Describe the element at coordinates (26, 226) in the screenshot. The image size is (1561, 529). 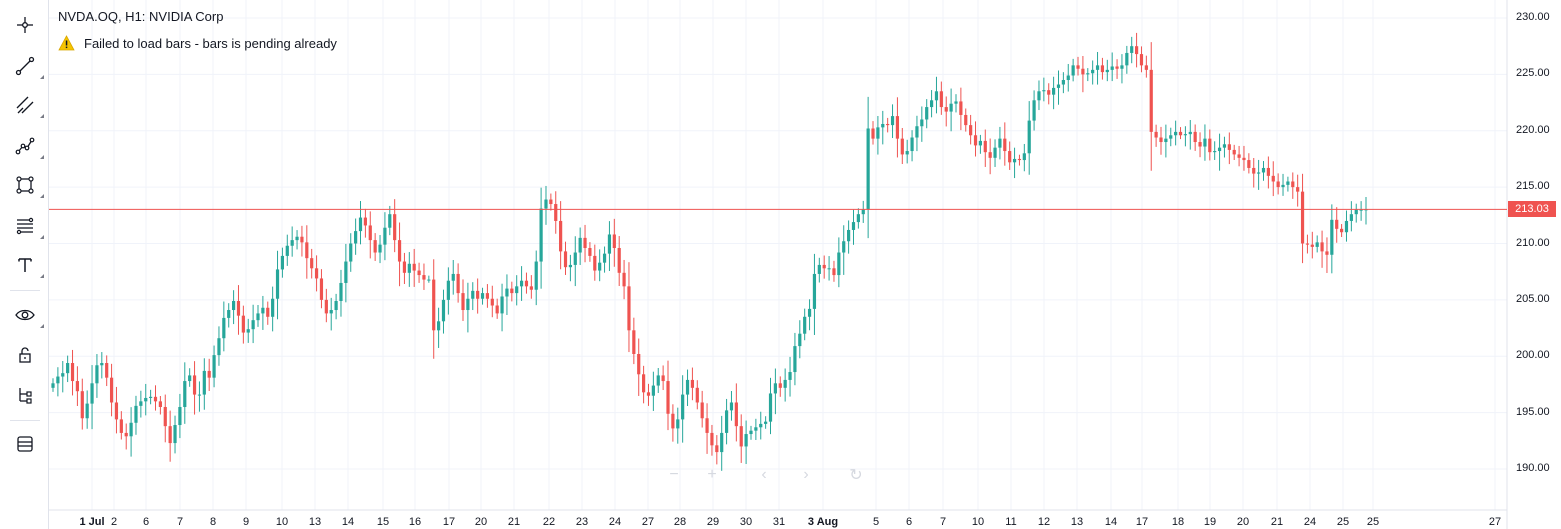
I see `fib-retracement-tool` at that location.